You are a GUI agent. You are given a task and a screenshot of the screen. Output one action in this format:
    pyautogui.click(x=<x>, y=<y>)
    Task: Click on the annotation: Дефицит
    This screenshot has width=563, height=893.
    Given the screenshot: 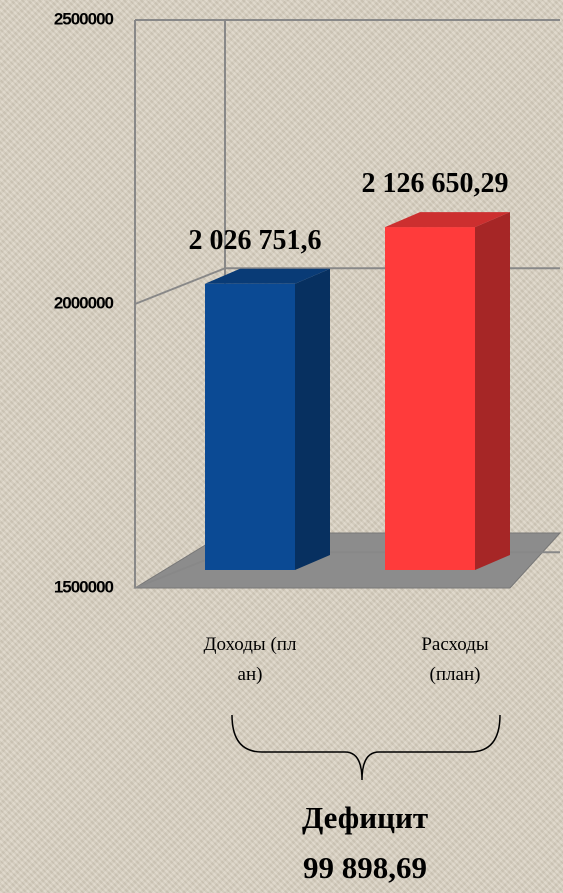 What is the action you would take?
    pyautogui.click(x=365, y=817)
    